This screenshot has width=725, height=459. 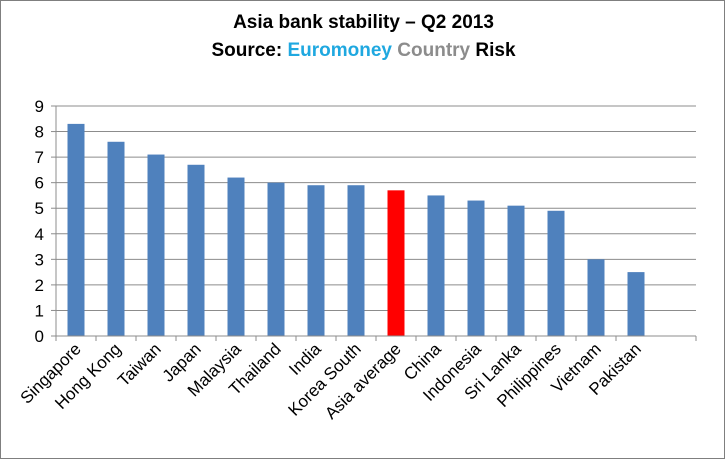 I want to click on y-tick-label: 7, so click(x=39, y=157).